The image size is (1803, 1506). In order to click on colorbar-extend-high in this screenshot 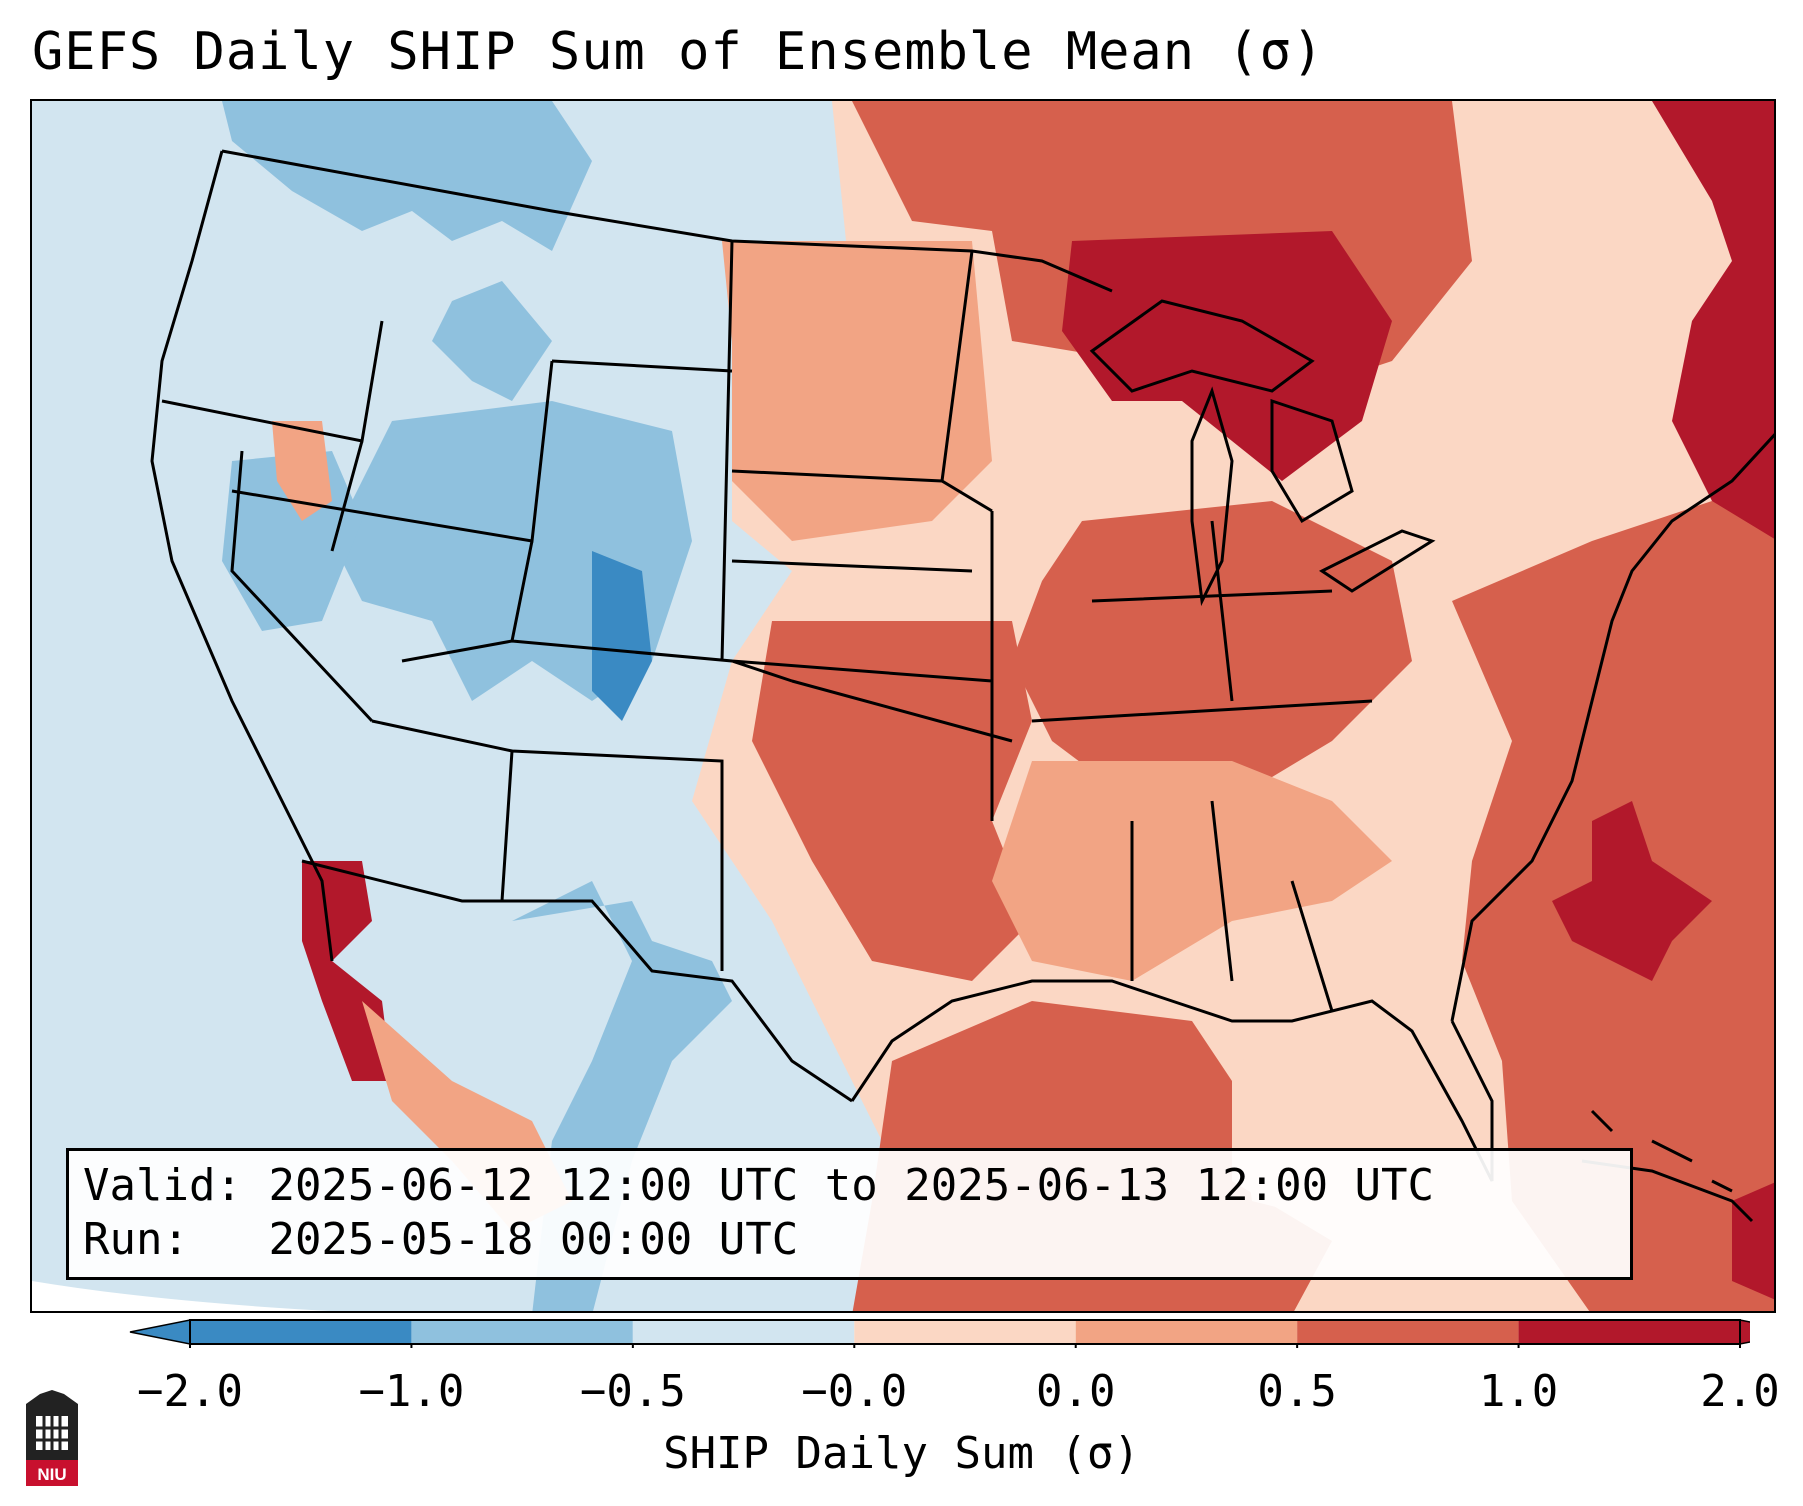, I will do `click(1744, 1332)`.